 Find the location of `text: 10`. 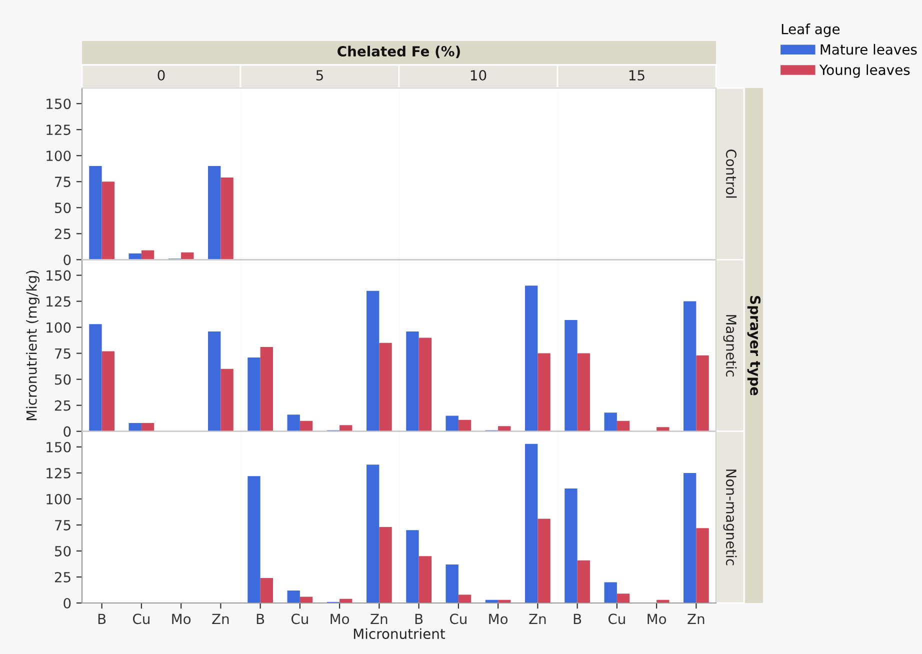

text: 10 is located at coordinates (478, 75).